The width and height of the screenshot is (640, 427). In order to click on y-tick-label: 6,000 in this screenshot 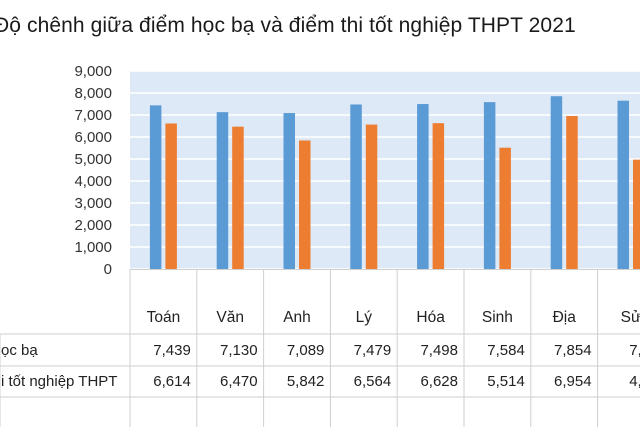, I will do `click(93, 137)`.